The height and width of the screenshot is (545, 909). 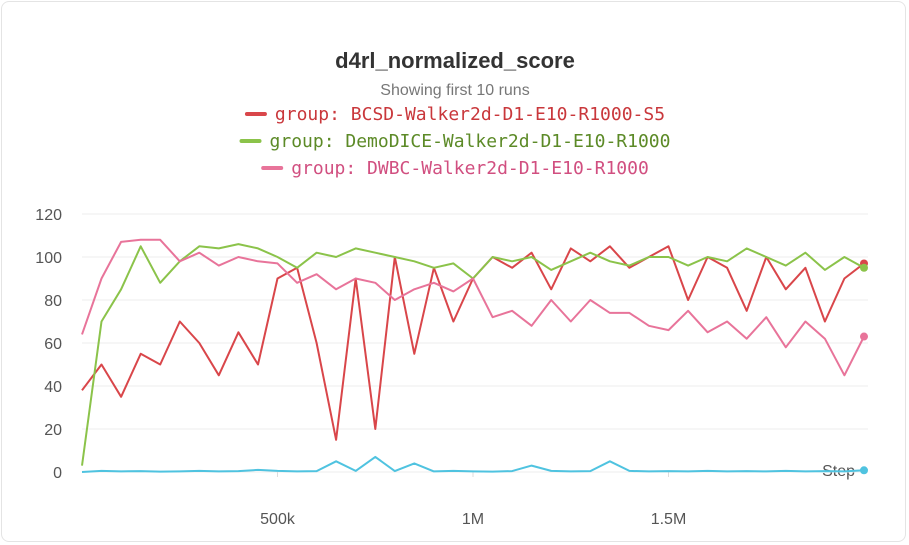 What do you see at coordinates (454, 90) in the screenshot?
I see `chart-subtitle: Showing first 10 runs` at bounding box center [454, 90].